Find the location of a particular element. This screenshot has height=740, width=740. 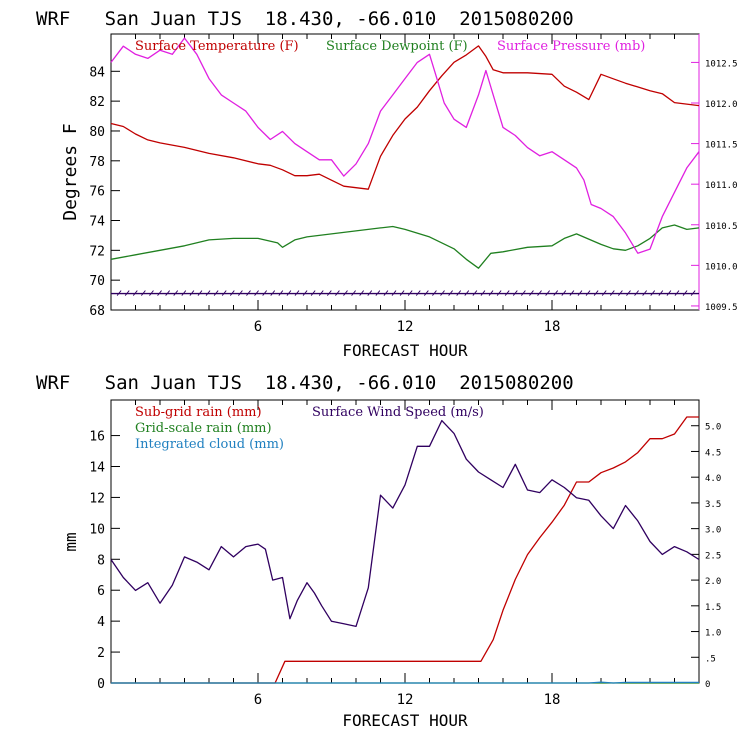

chart1-x-tick-label: 6 is located at coordinates (258, 327).